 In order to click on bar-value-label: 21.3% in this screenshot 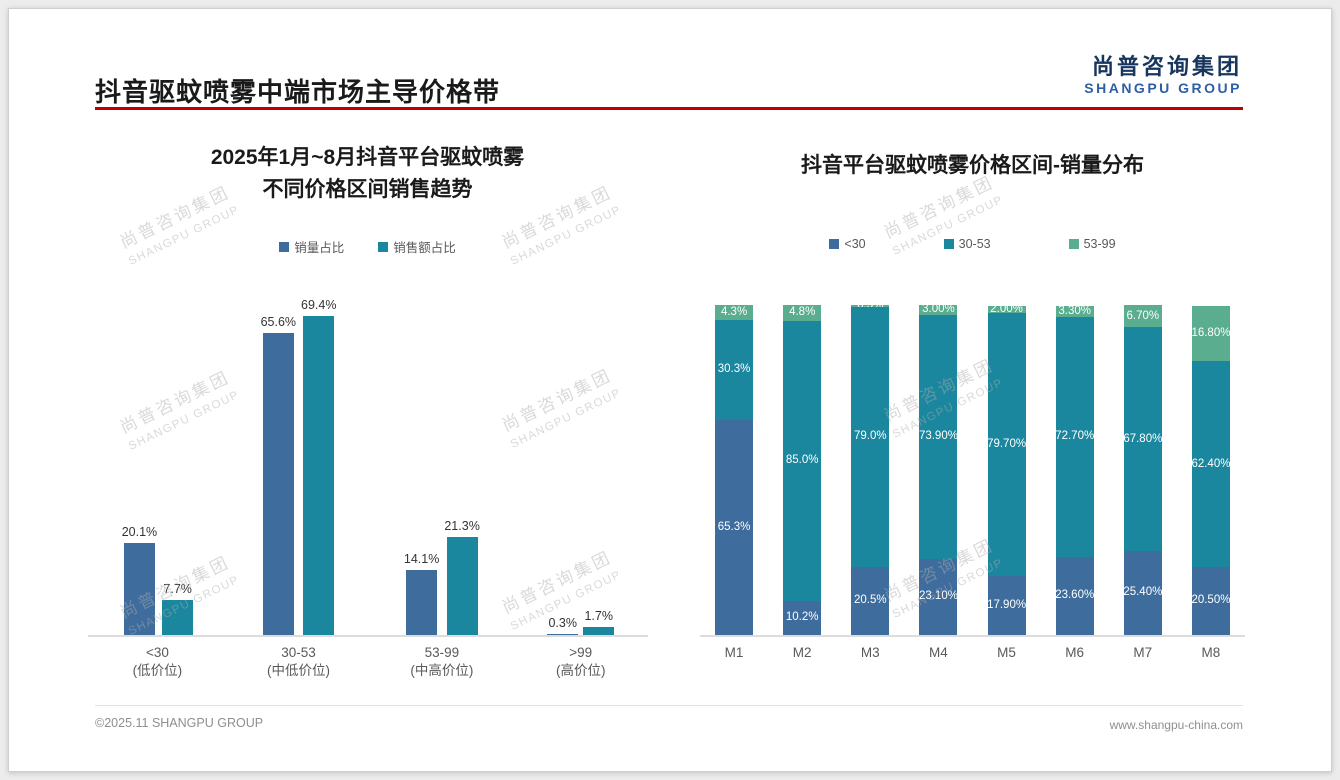, I will do `click(462, 526)`.